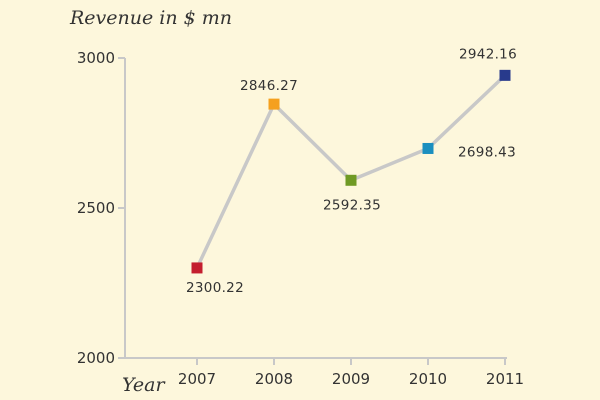 This screenshot has width=600, height=400. What do you see at coordinates (144, 385) in the screenshot?
I see `x-axis-title: Year` at bounding box center [144, 385].